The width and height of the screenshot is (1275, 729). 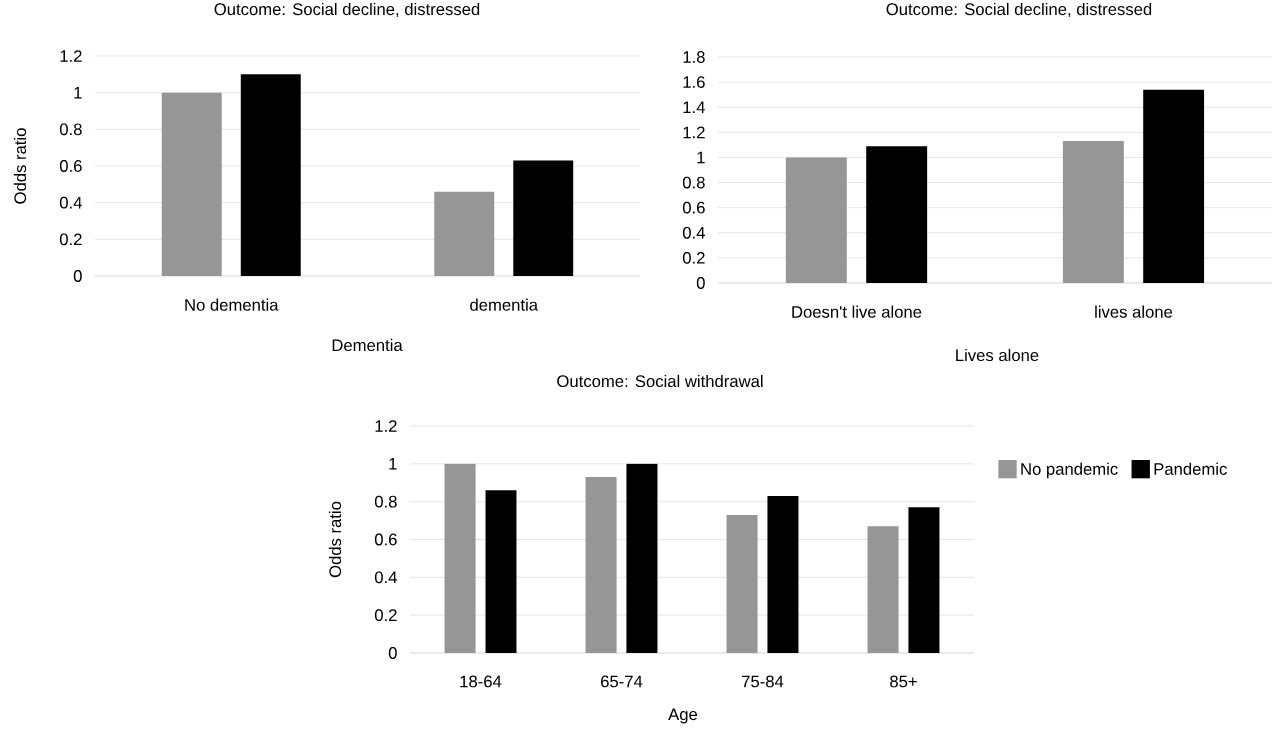 I want to click on legend-label: Pandemic, so click(x=1190, y=468).